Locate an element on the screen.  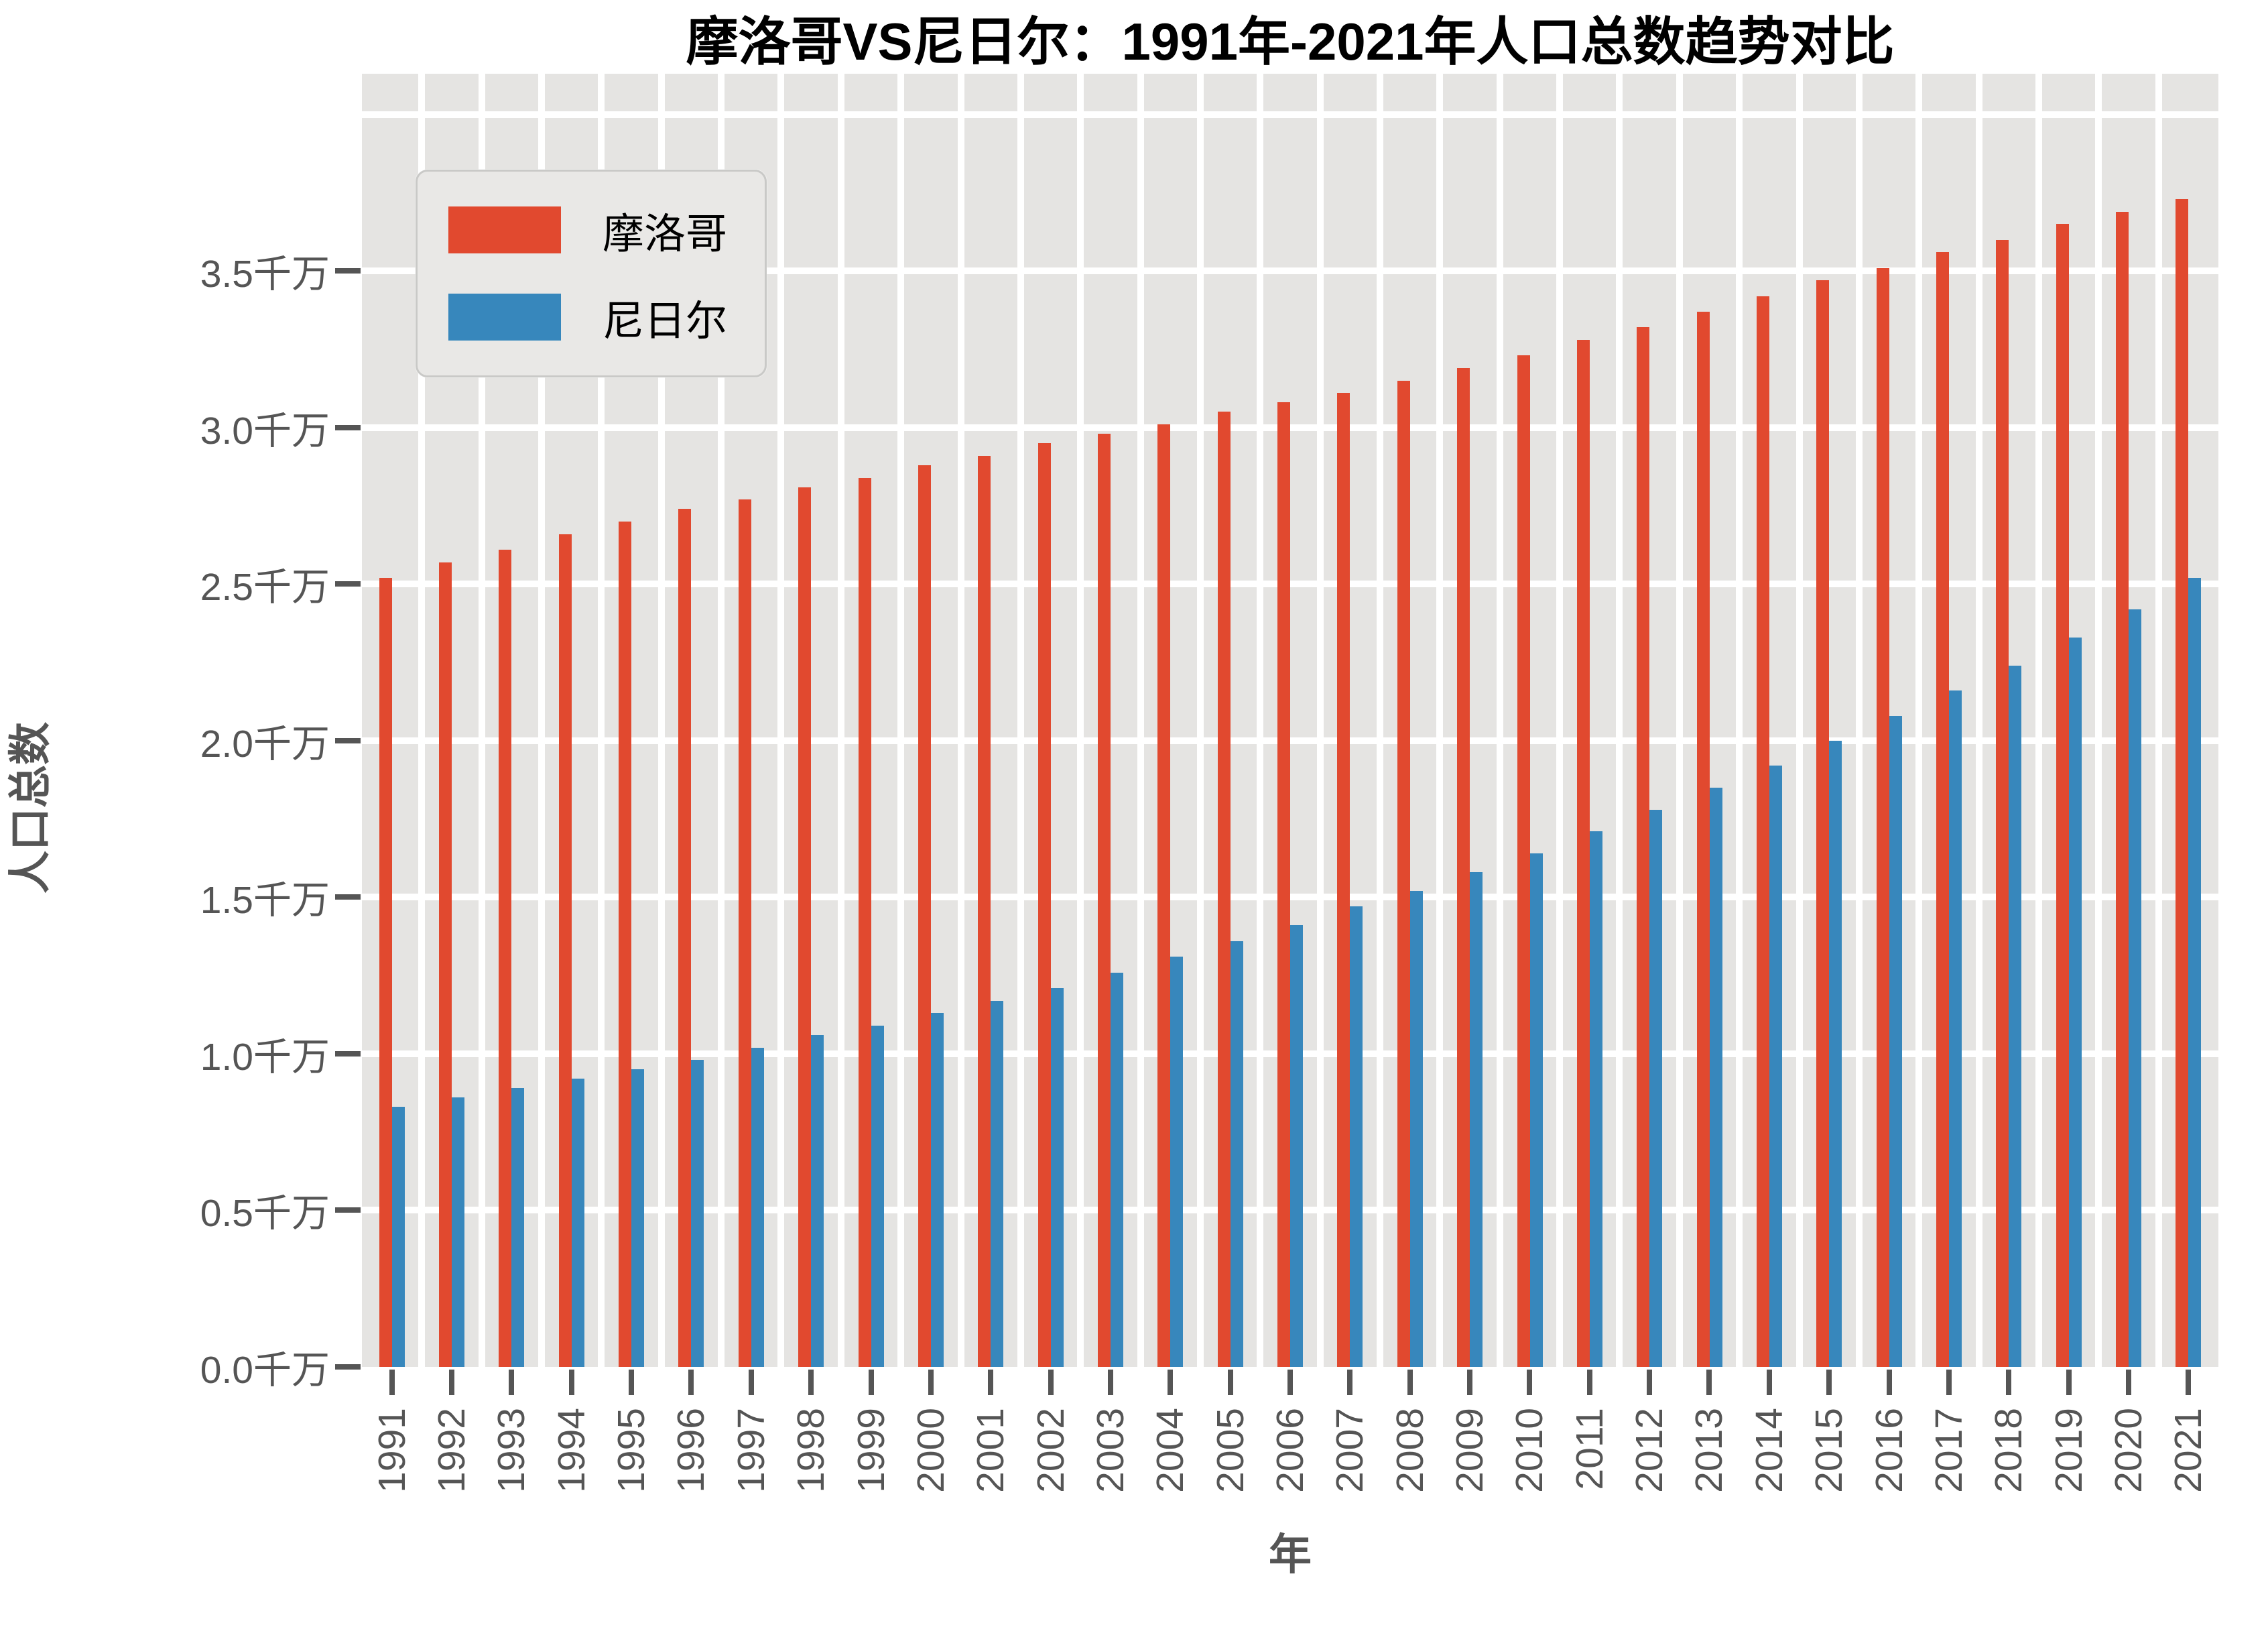
x-tick-mark-2011 is located at coordinates (1589, 1382).